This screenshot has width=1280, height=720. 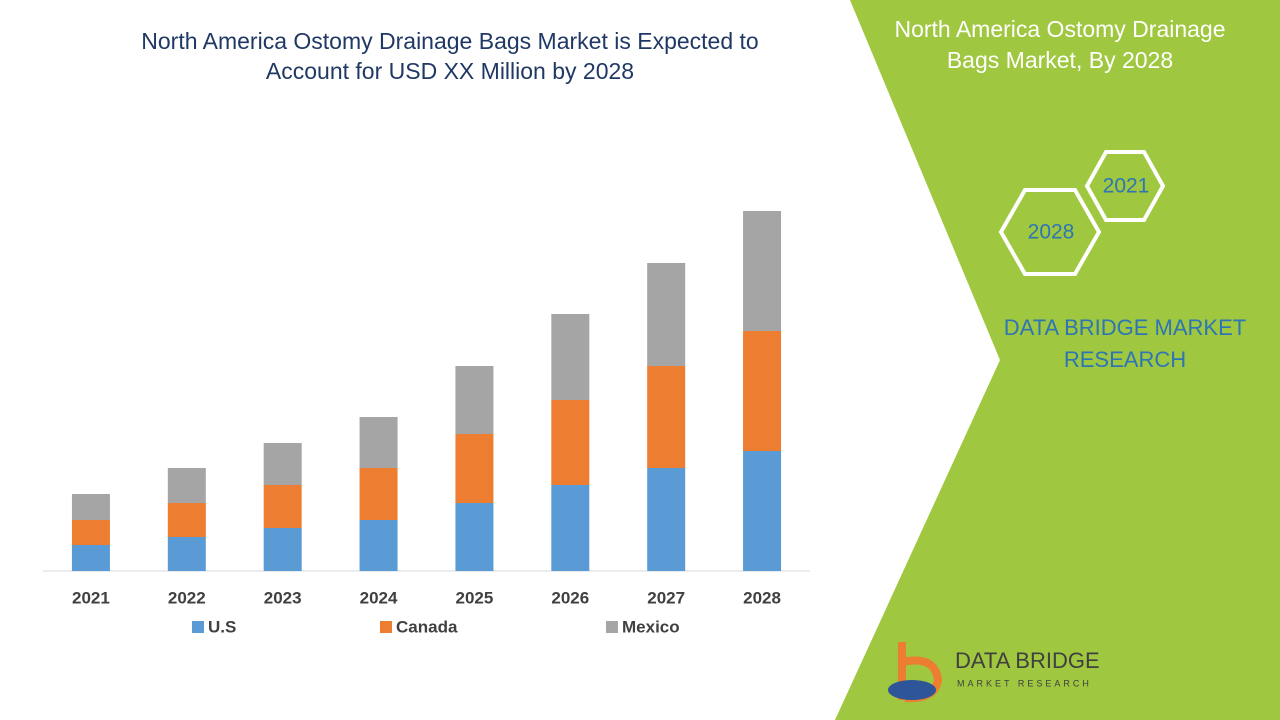 What do you see at coordinates (222, 626) in the screenshot?
I see `legend-label: U.S` at bounding box center [222, 626].